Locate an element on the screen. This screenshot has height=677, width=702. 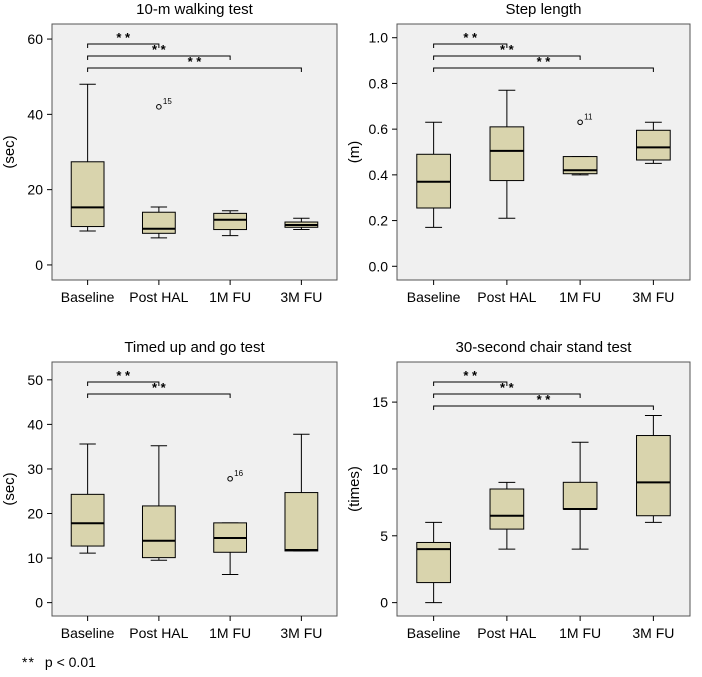
box-post-hal: 15 is located at coordinates (158, 168).